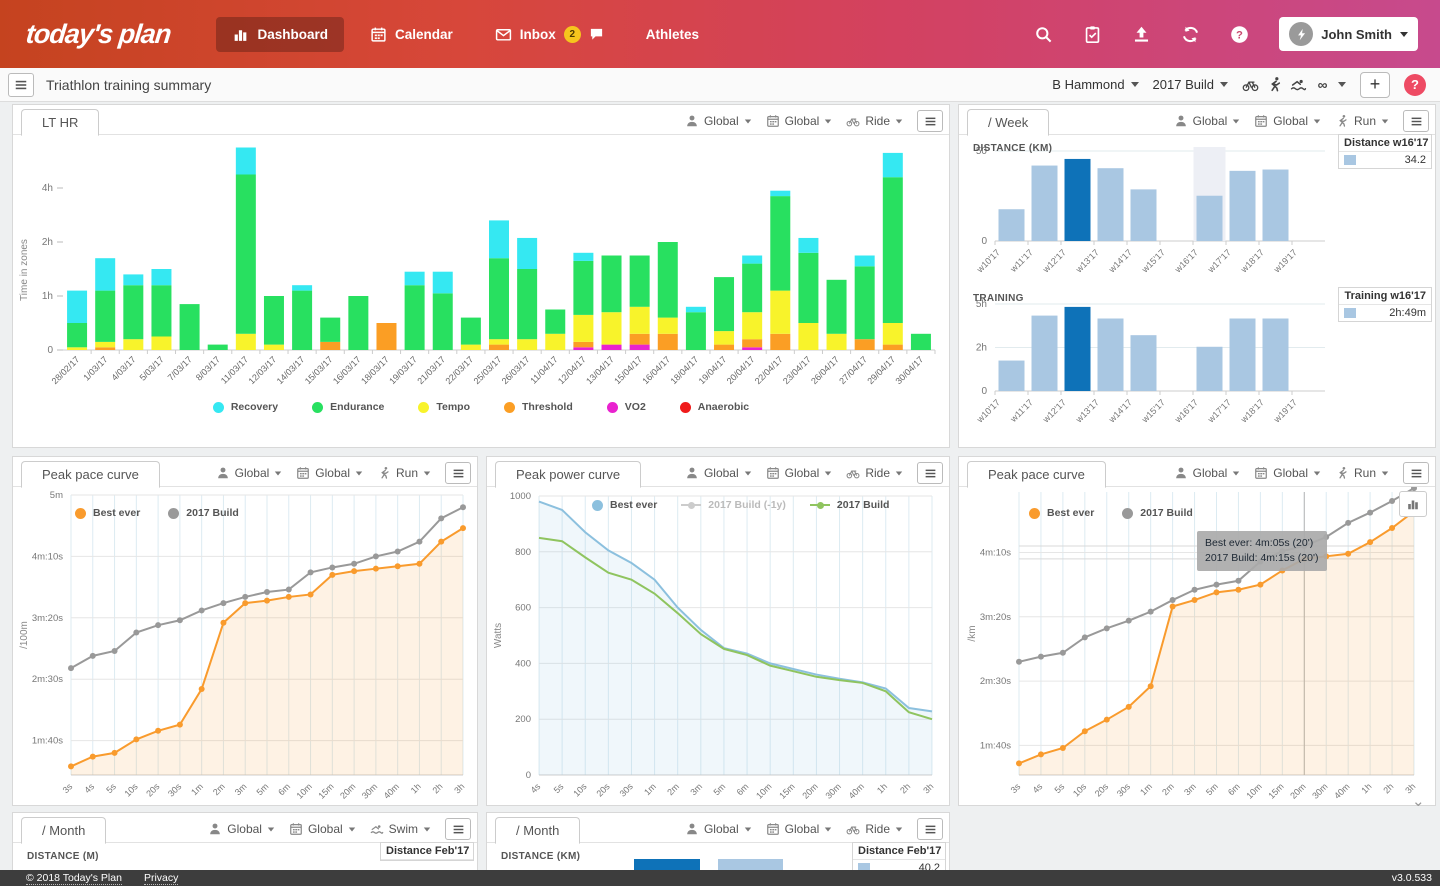  What do you see at coordinates (1146, 789) in the screenshot?
I see `svg-text: 1m` at bounding box center [1146, 789].